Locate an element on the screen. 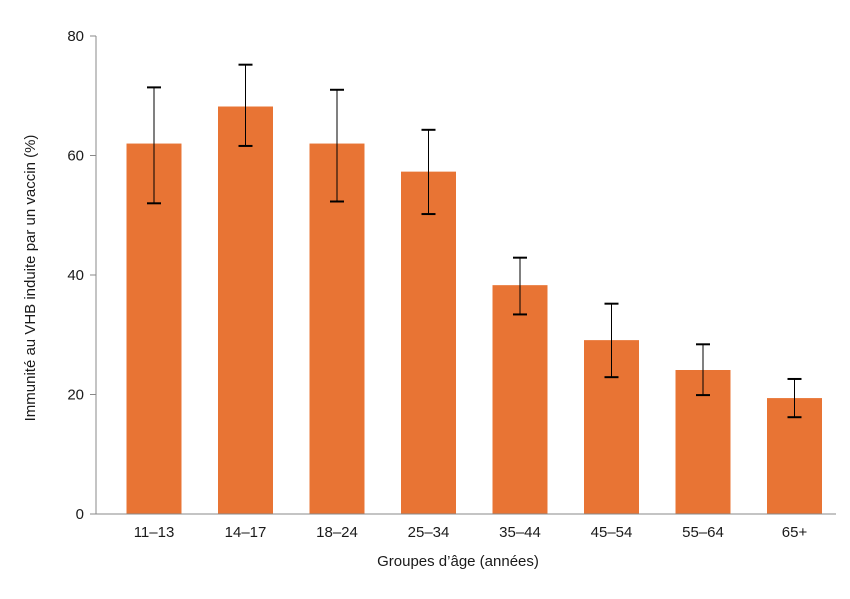 This screenshot has height=599, width=850. y-axis-ticks: 0 20 40 60 80 is located at coordinates (81, 275).